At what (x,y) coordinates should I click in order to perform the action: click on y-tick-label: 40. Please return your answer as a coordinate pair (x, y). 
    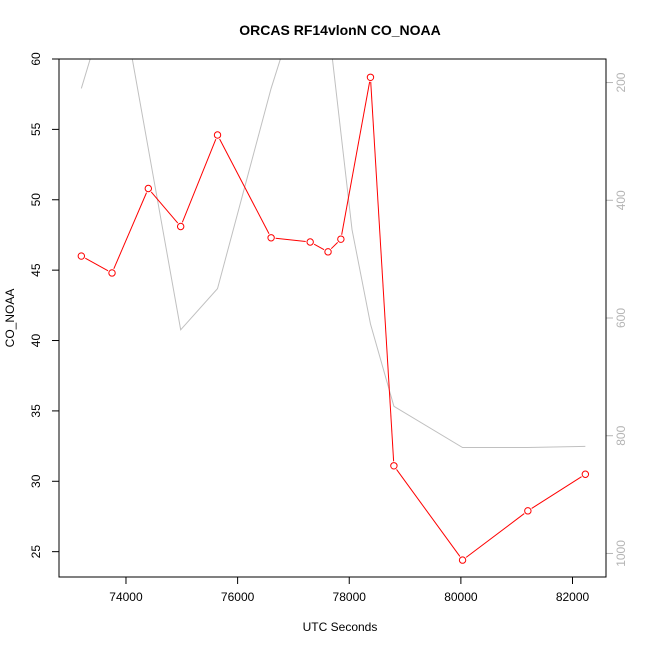
    Looking at the image, I should click on (36, 341).